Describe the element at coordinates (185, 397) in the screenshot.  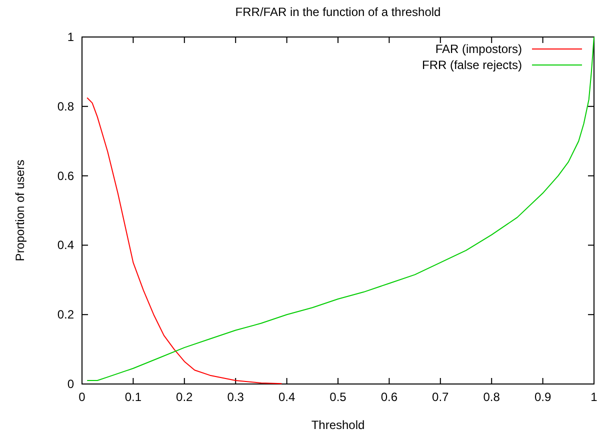
I see `x-tick-label: 0.2` at that location.